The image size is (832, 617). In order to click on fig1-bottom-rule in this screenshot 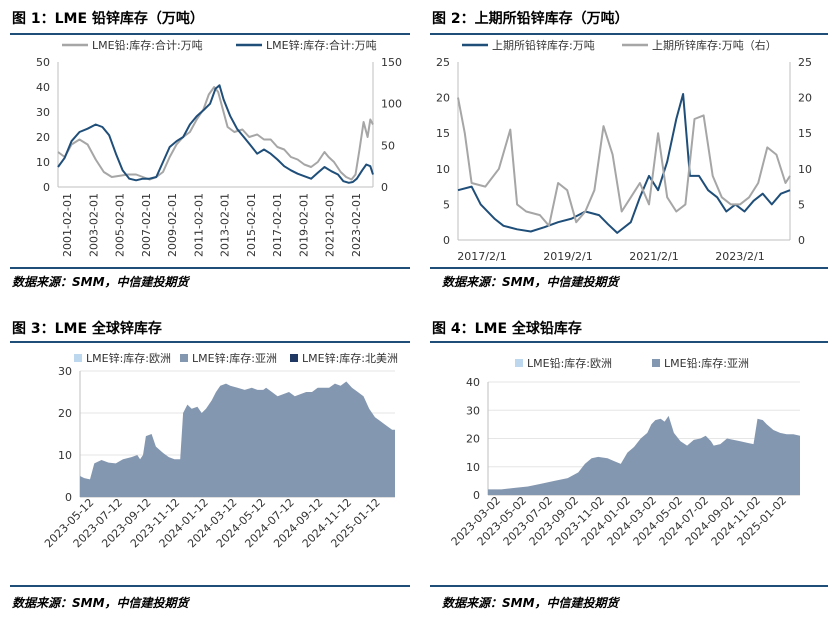, I will do `click(210, 268)`.